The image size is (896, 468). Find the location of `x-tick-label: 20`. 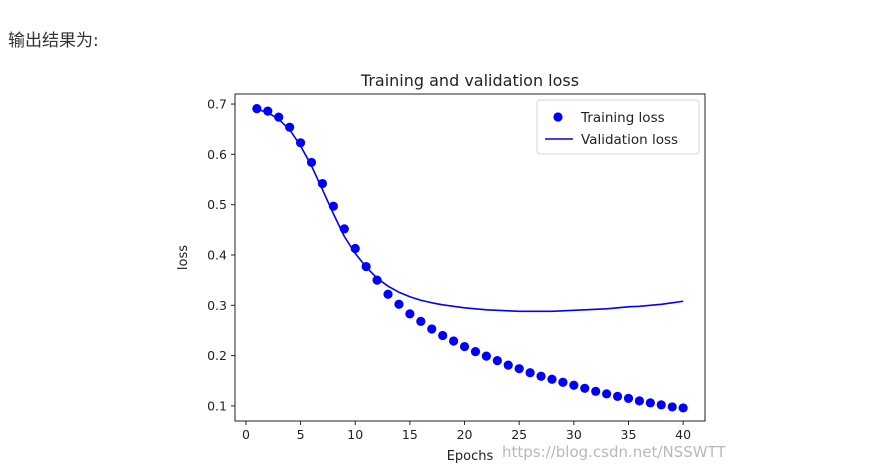

x-tick-label: 20 is located at coordinates (465, 434).